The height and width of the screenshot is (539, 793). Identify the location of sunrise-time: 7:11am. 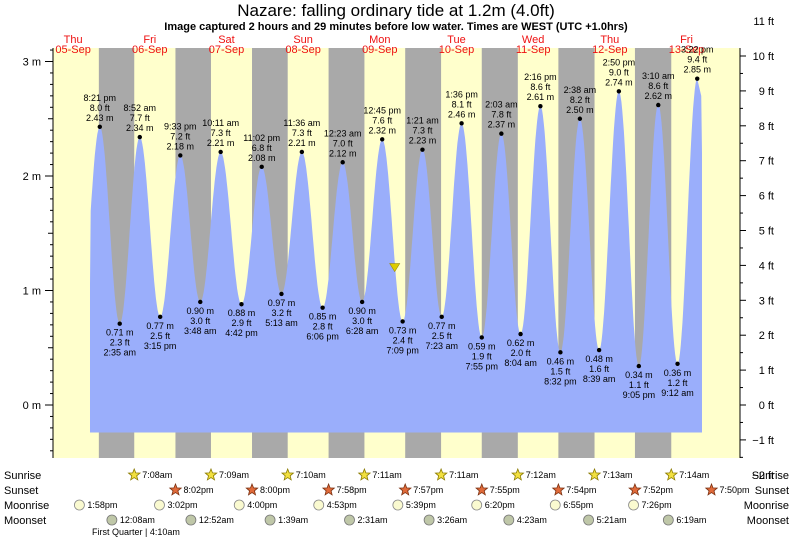
(386, 475).